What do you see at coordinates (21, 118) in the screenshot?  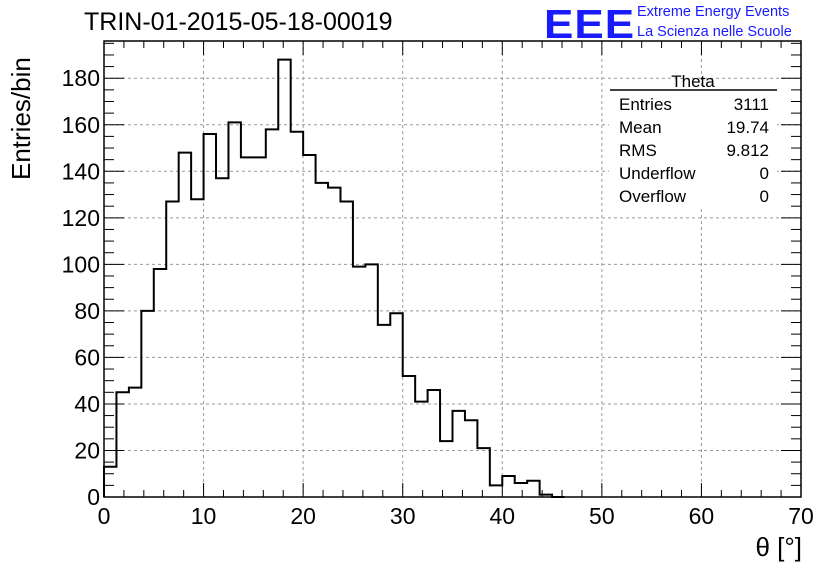 I see `y-axis-label: Entries/bin` at bounding box center [21, 118].